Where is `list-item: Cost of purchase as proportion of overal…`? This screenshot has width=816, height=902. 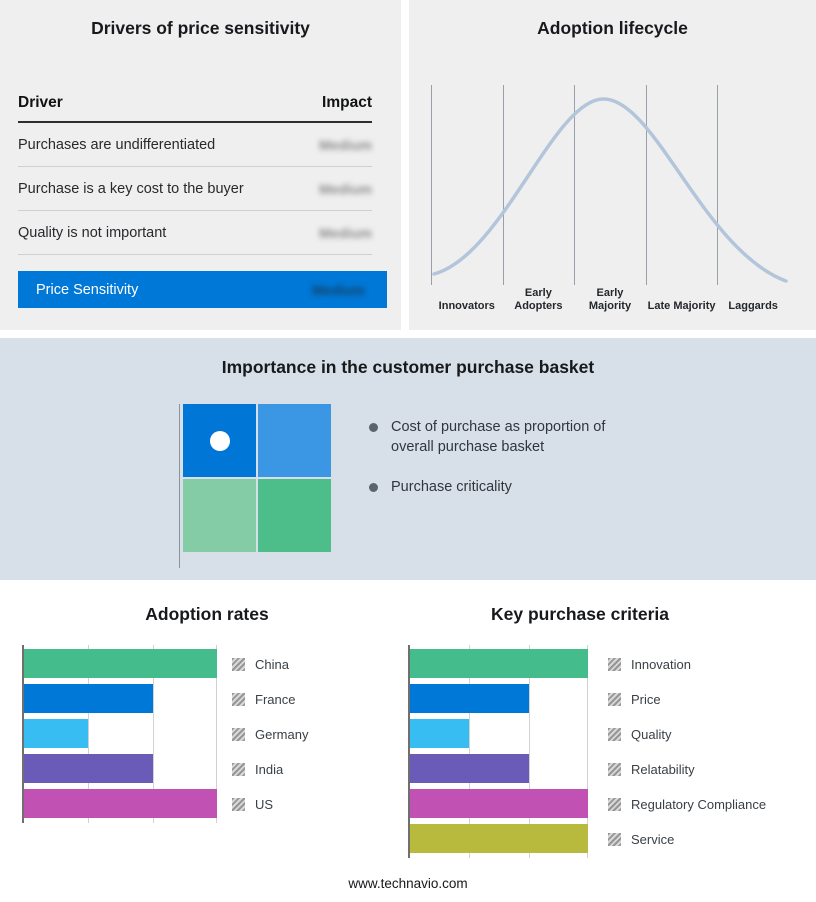
list-item: Cost of purchase as proportion of overal… is located at coordinates (502, 437).